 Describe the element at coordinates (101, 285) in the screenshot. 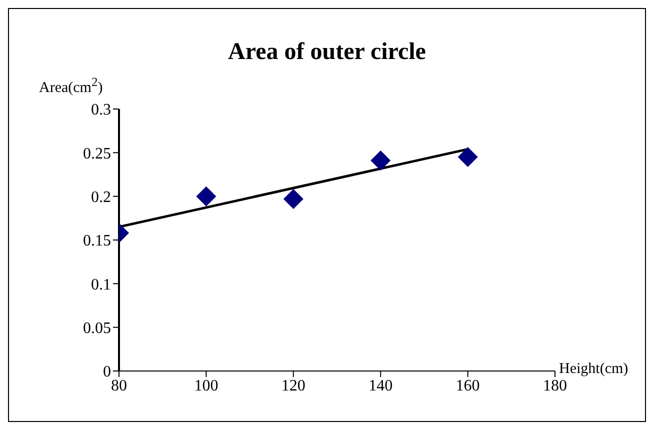

I see `y-tick-label: 0.1` at that location.